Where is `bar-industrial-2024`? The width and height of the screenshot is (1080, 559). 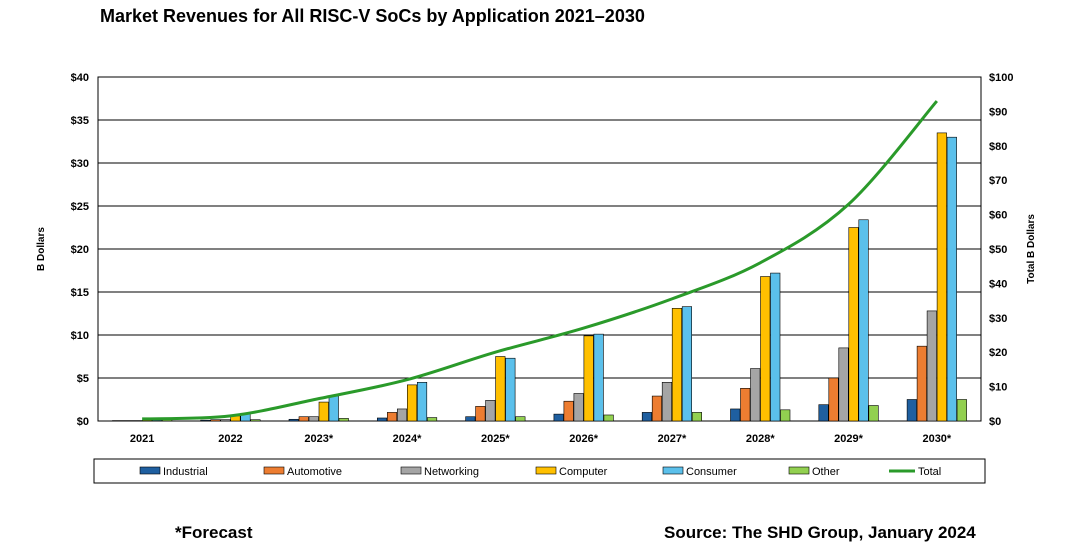 bar-industrial-2024 is located at coordinates (382, 419).